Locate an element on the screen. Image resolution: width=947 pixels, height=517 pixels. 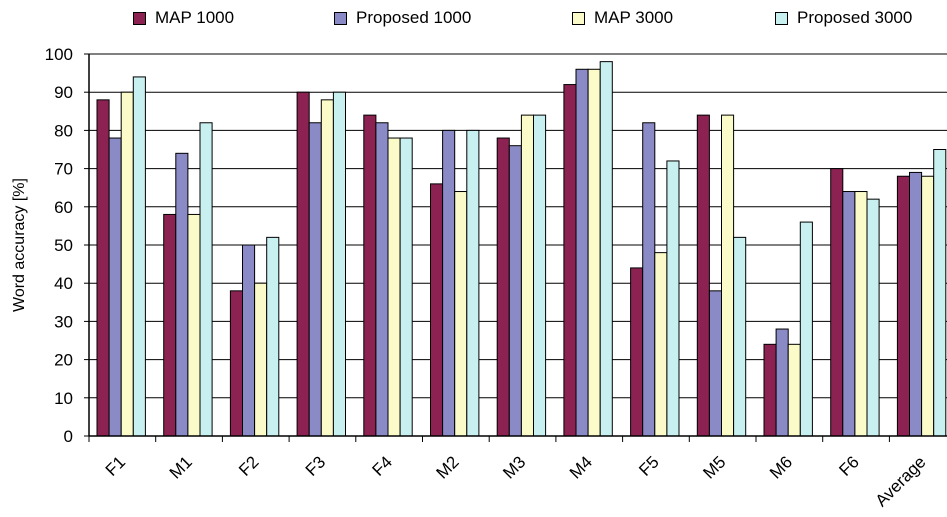
y-tick-label: 30 is located at coordinates (63, 321).